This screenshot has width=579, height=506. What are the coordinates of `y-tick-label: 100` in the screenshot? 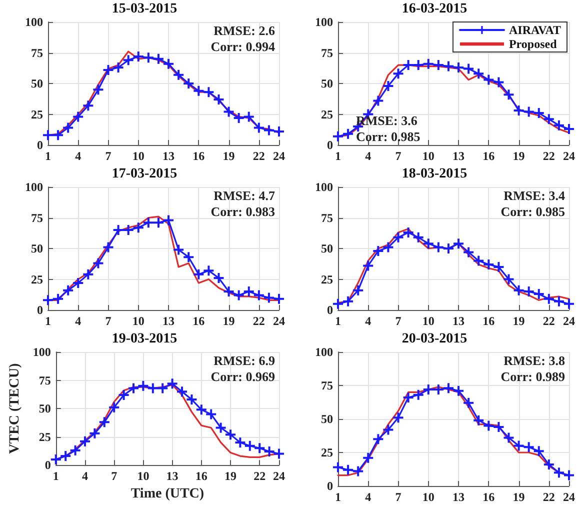 It's located at (324, 352).